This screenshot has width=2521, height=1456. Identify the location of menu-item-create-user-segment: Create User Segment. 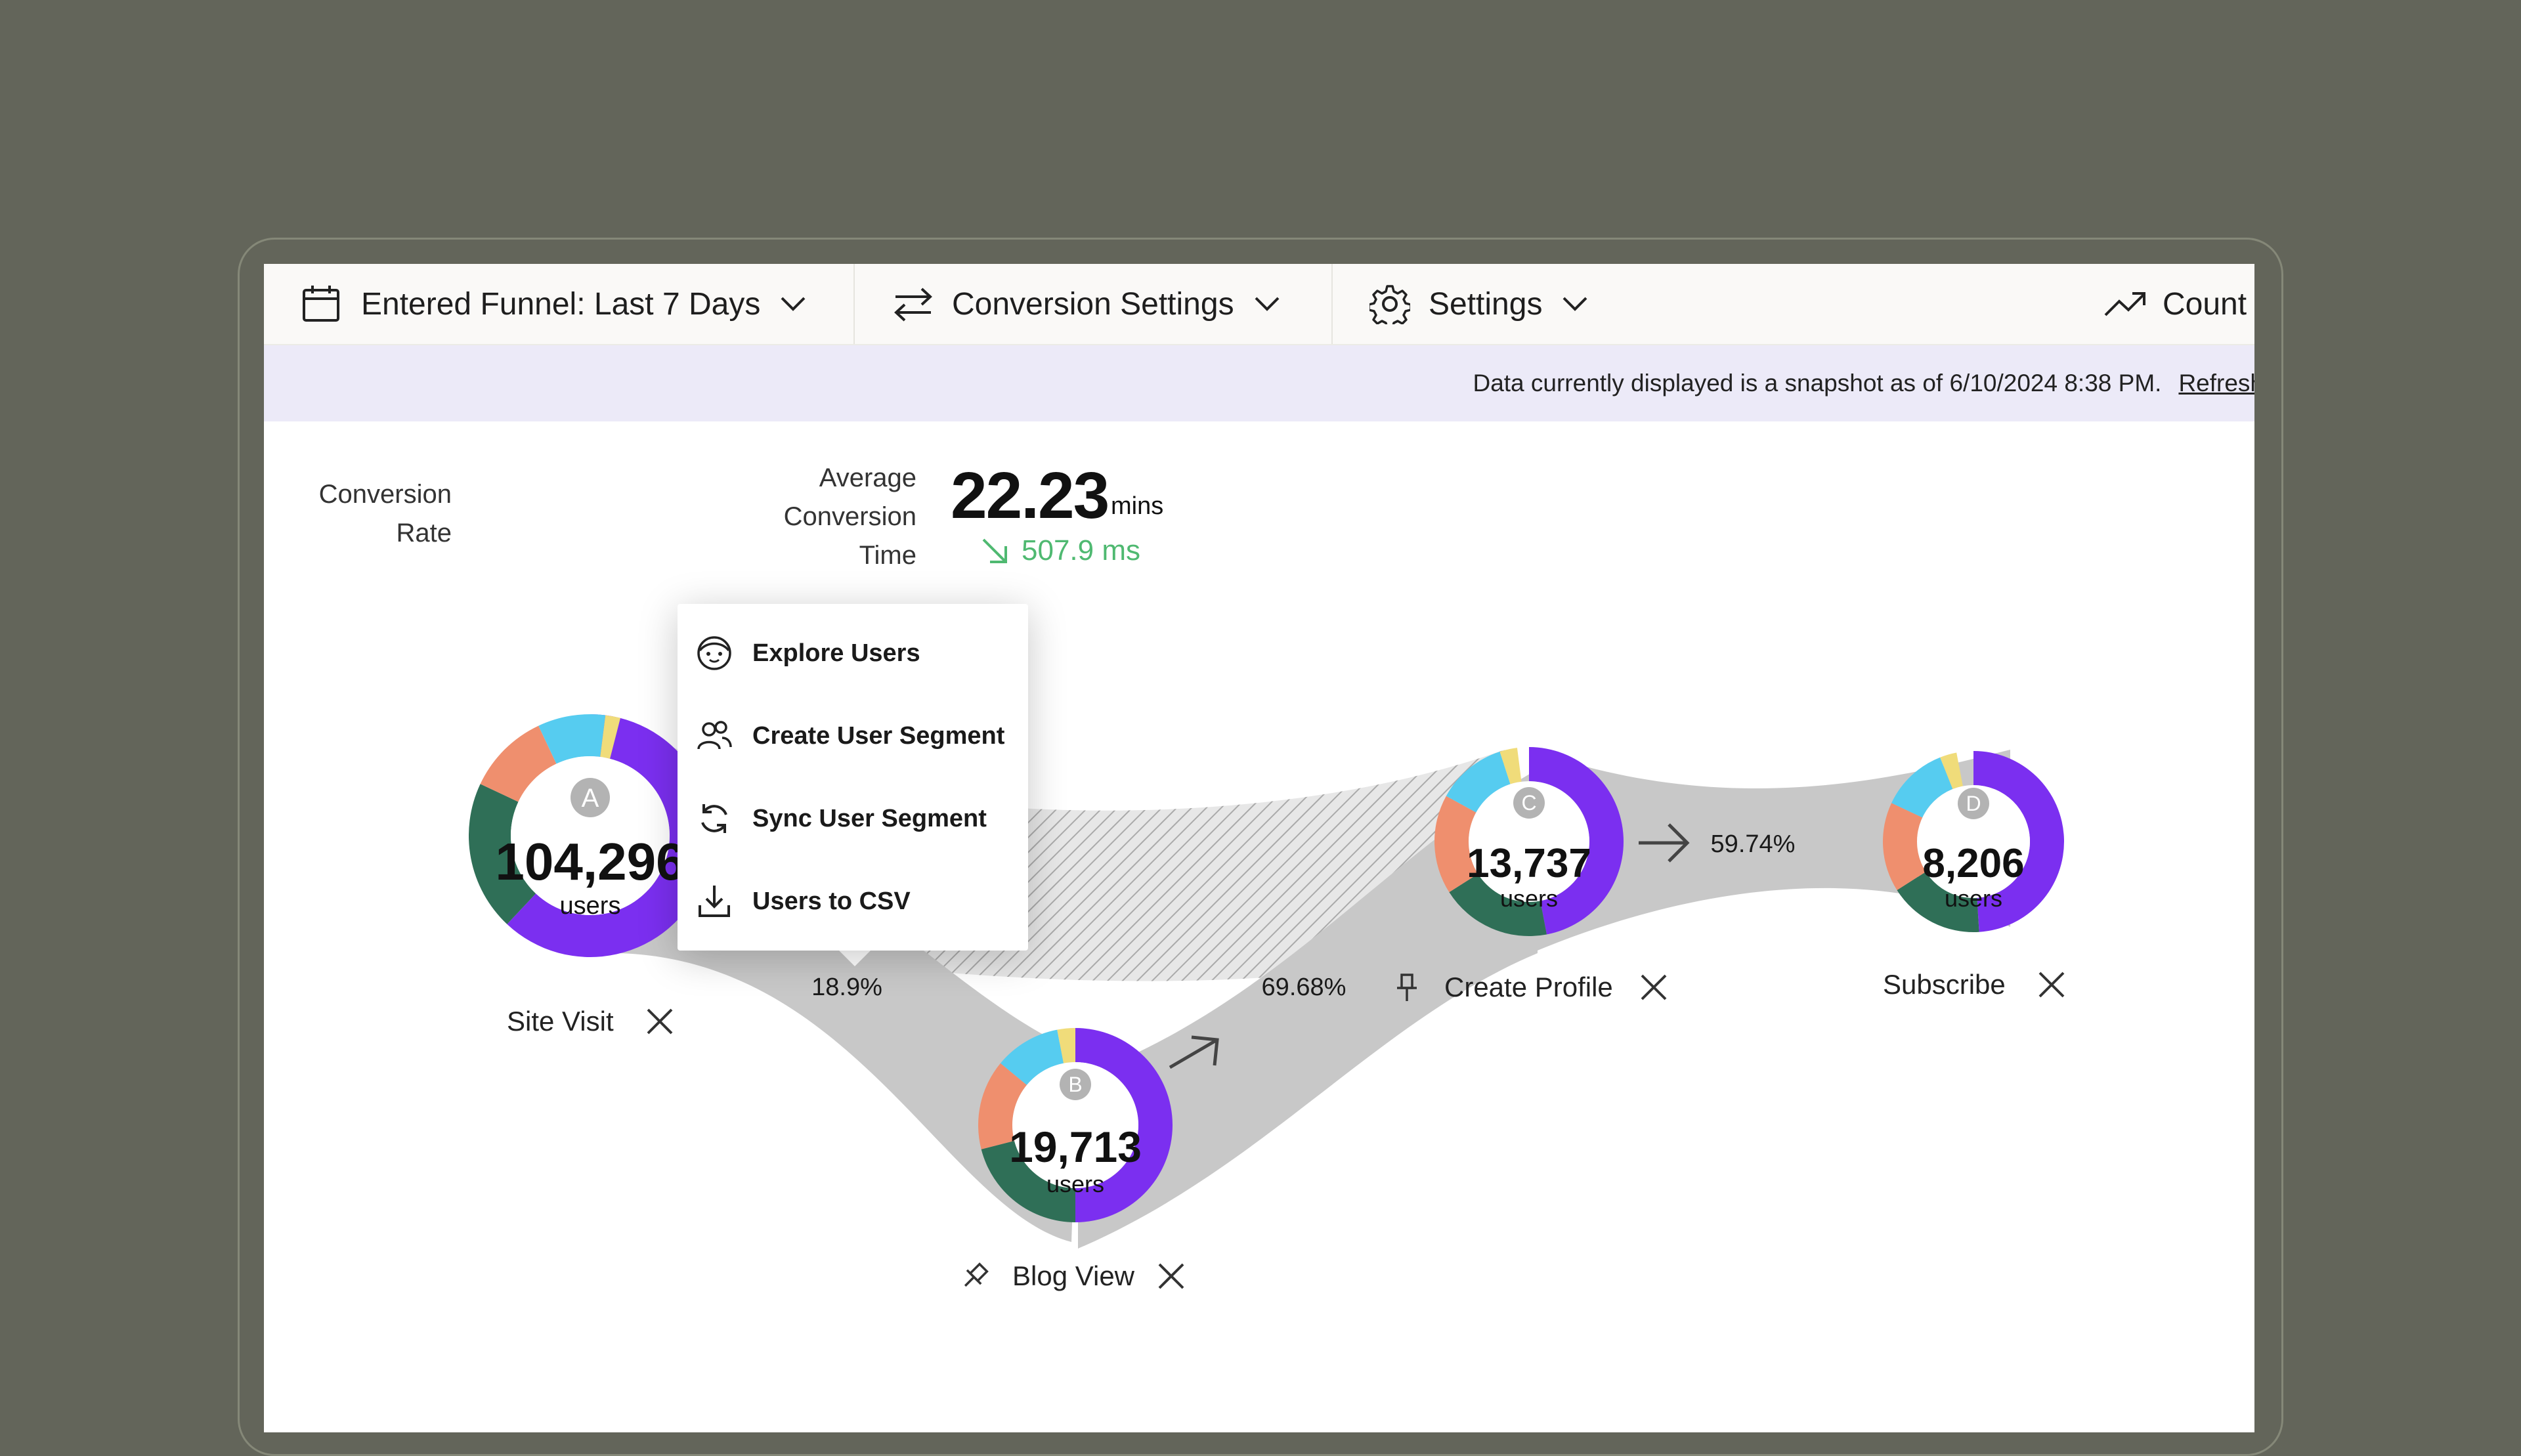
(853, 735).